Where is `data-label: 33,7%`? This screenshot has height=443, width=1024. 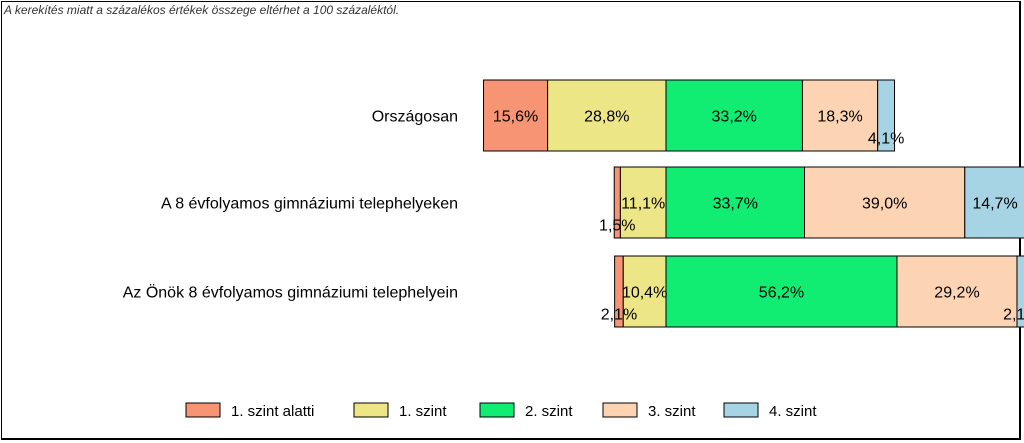 data-label: 33,7% is located at coordinates (735, 204).